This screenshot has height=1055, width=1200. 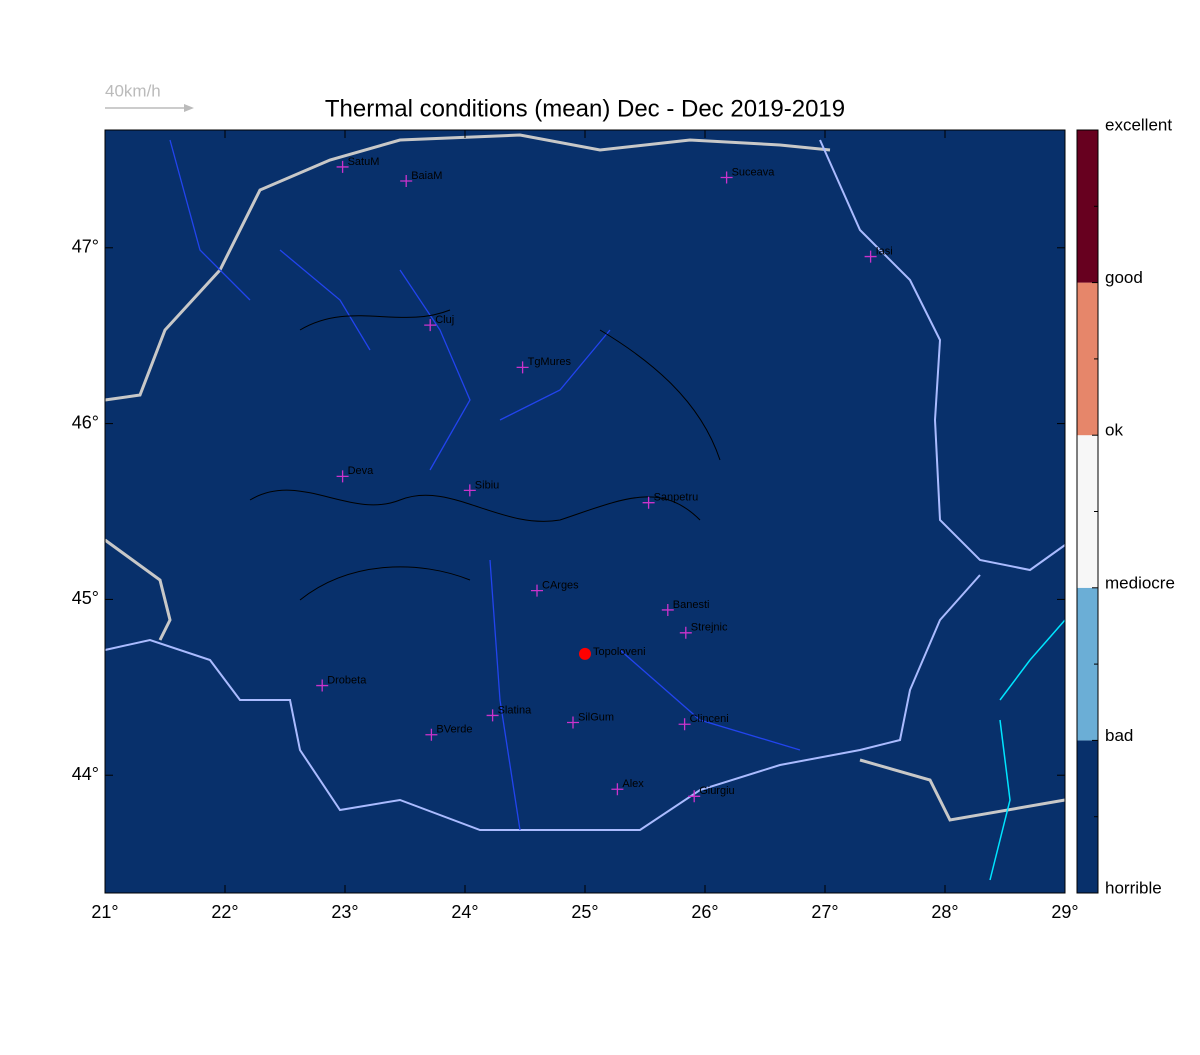 What do you see at coordinates (584, 912) in the screenshot?
I see `x-tick-label: 25°` at bounding box center [584, 912].